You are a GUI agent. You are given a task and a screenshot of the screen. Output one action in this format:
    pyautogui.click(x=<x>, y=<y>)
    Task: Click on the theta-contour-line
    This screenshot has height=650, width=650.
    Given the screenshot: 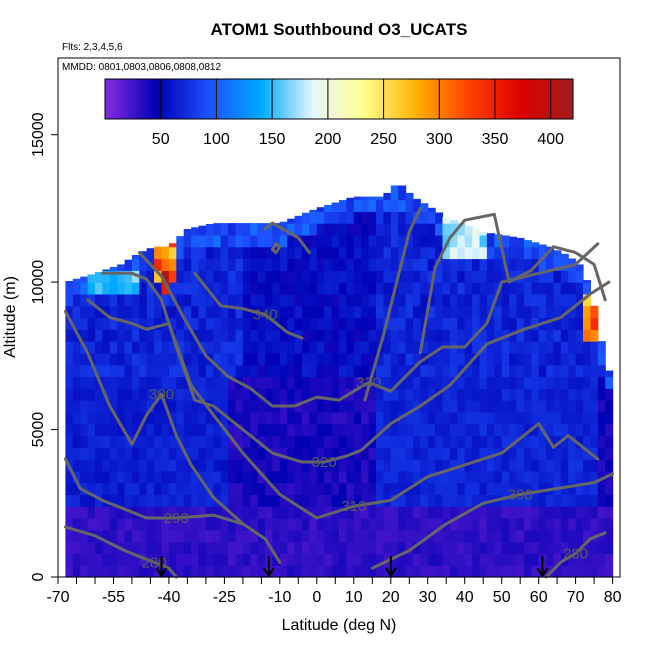 What is the action you would take?
    pyautogui.click(x=276, y=248)
    